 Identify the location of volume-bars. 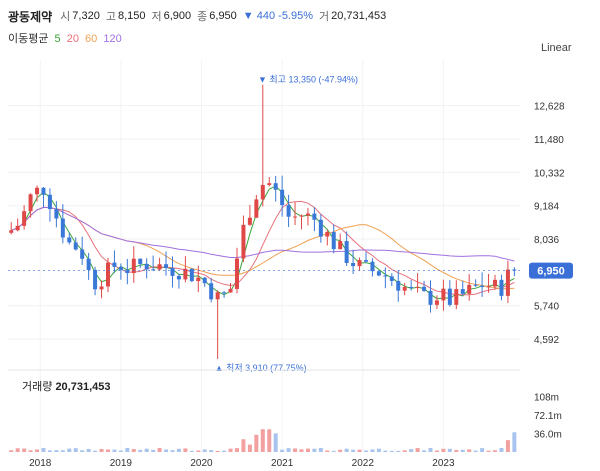
(263, 440).